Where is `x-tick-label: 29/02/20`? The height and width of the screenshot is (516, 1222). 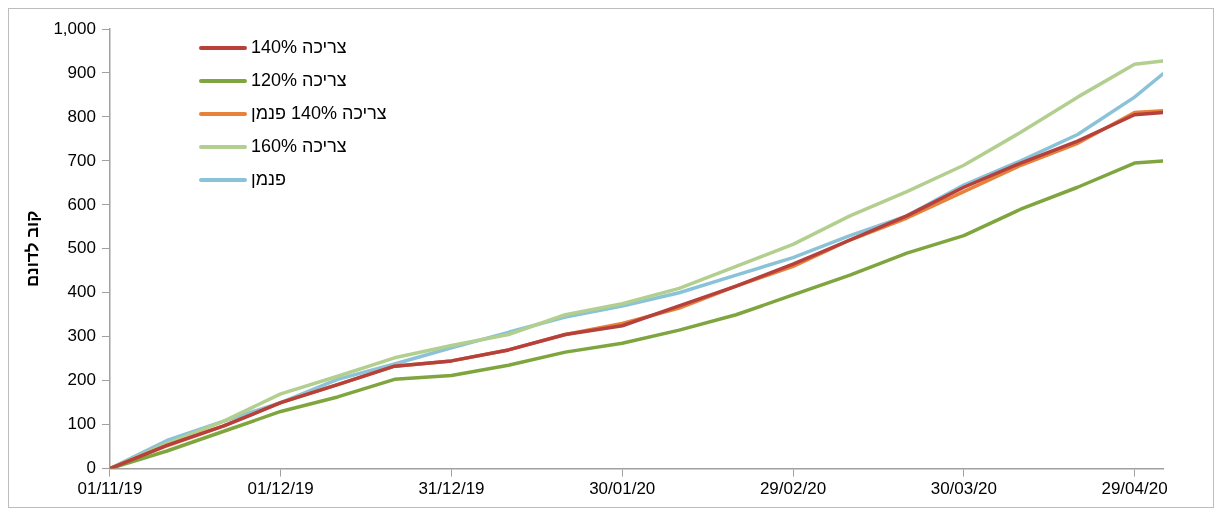
x-tick-label: 29/02/20 is located at coordinates (793, 489).